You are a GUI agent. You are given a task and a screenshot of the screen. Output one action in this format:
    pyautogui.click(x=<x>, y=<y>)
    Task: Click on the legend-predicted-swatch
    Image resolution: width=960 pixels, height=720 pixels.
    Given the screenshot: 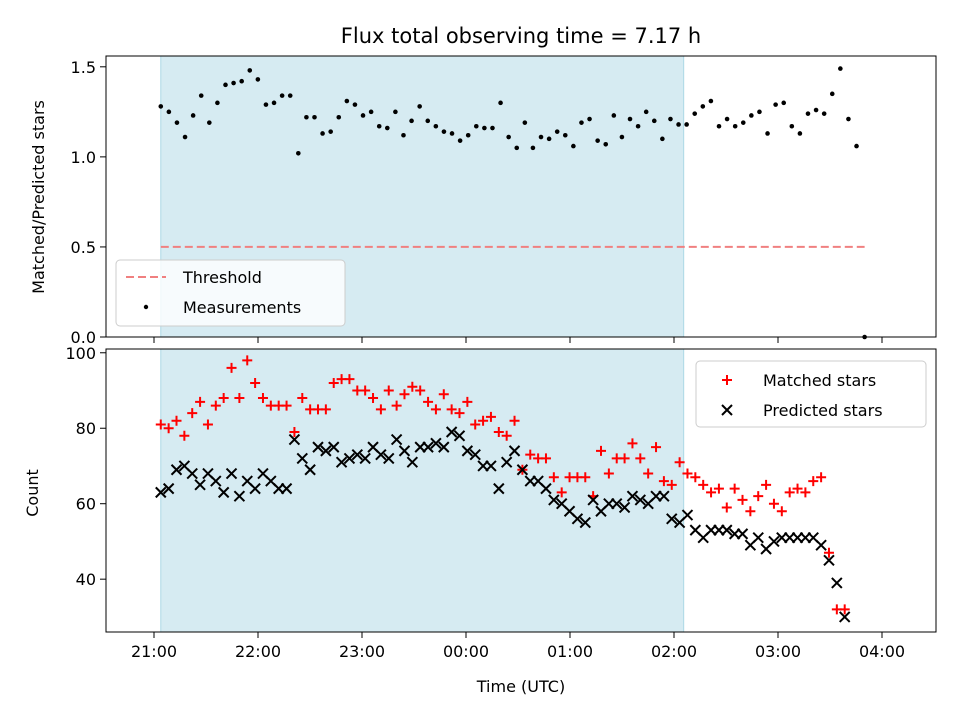 What is the action you would take?
    pyautogui.click(x=727, y=410)
    